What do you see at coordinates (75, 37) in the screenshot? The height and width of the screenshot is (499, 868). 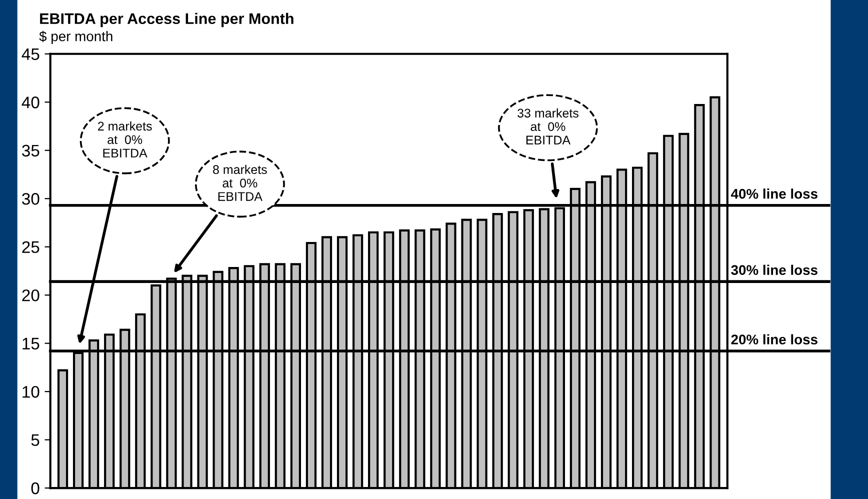 I see `chart-subtitle: $ per month` at bounding box center [75, 37].